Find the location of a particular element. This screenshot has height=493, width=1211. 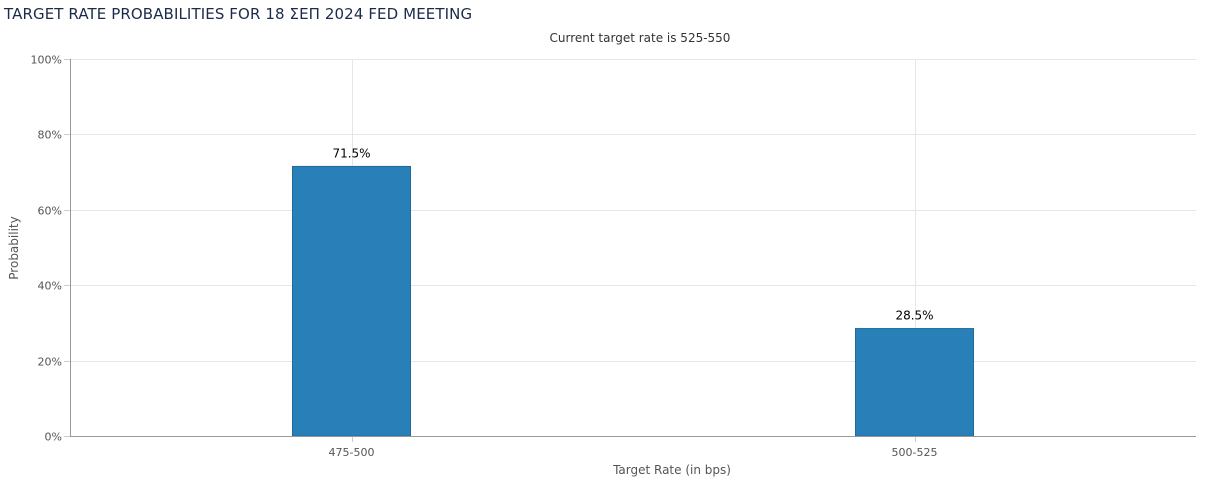

y-tick-label: 20% is located at coordinates (50, 362).